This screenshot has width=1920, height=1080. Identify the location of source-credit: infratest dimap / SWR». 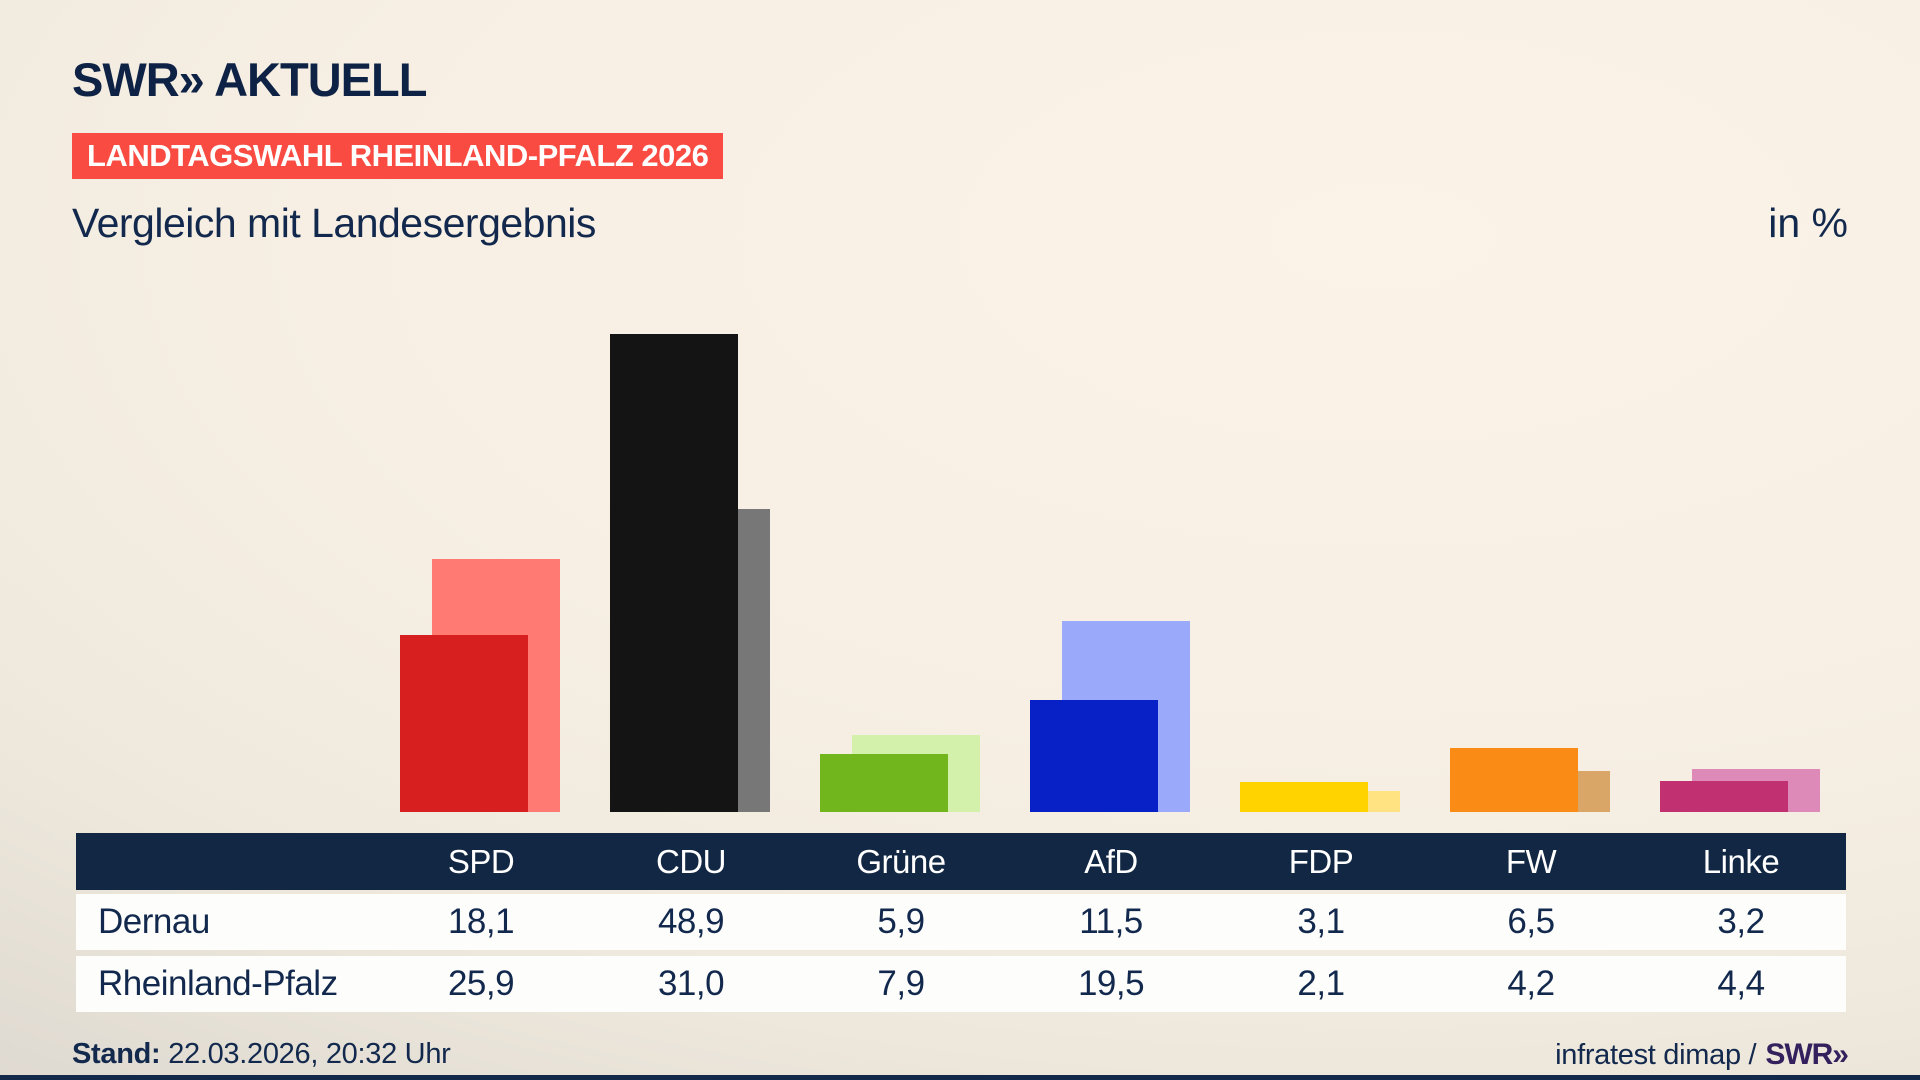
(1702, 1055).